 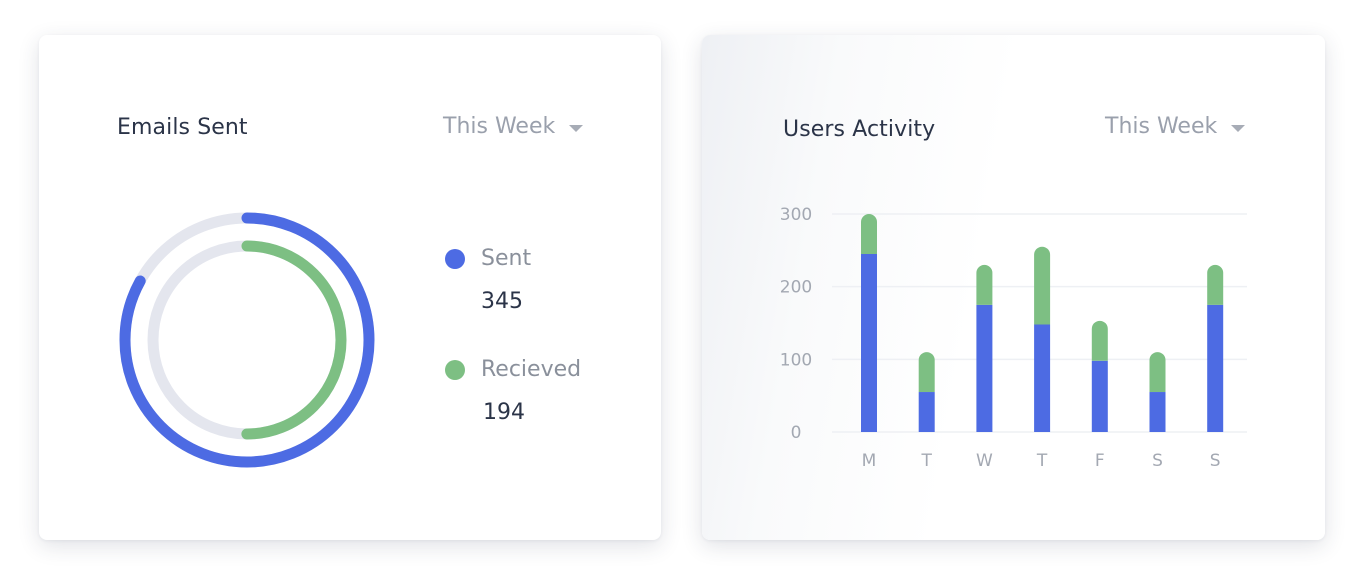 I want to click on y-tick-label-0: 0, so click(x=796, y=433).